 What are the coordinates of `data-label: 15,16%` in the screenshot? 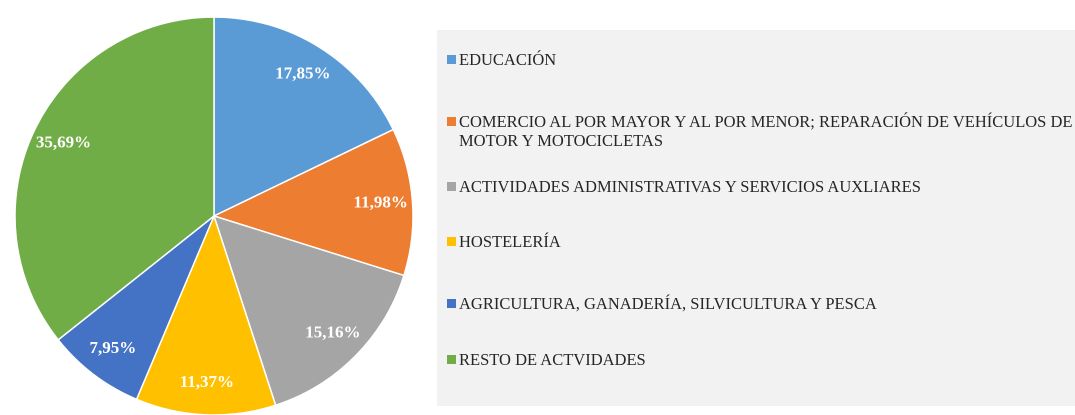 It's located at (332, 331).